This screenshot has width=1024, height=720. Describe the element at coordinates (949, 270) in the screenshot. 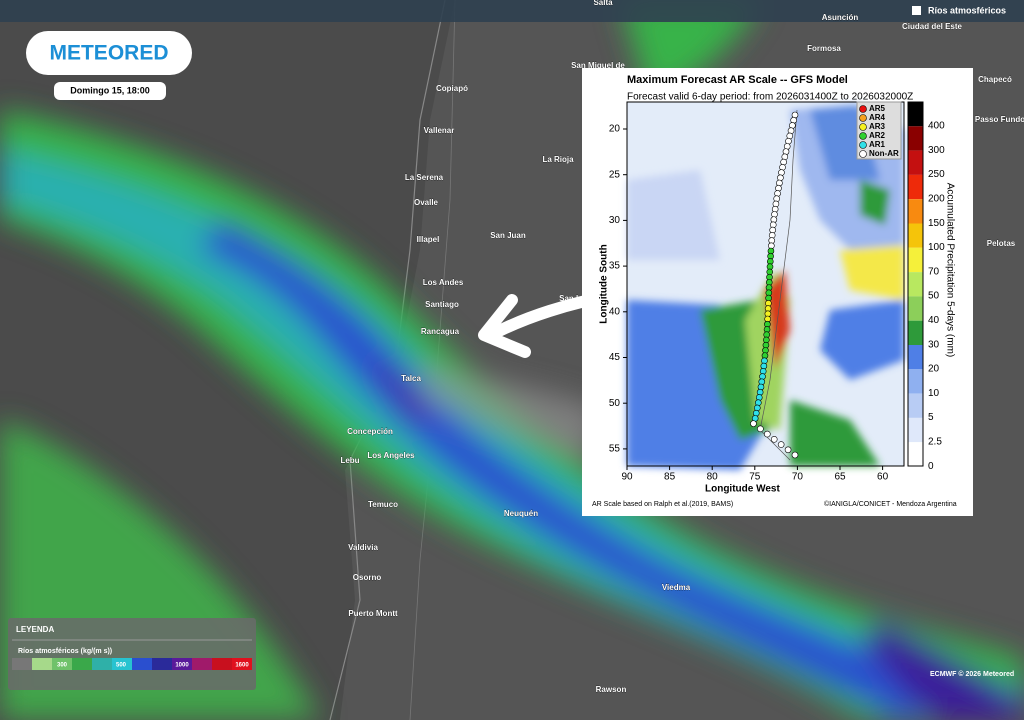

I see `colorbar-label: Accumulated Precipitation 5-days (mm)` at that location.